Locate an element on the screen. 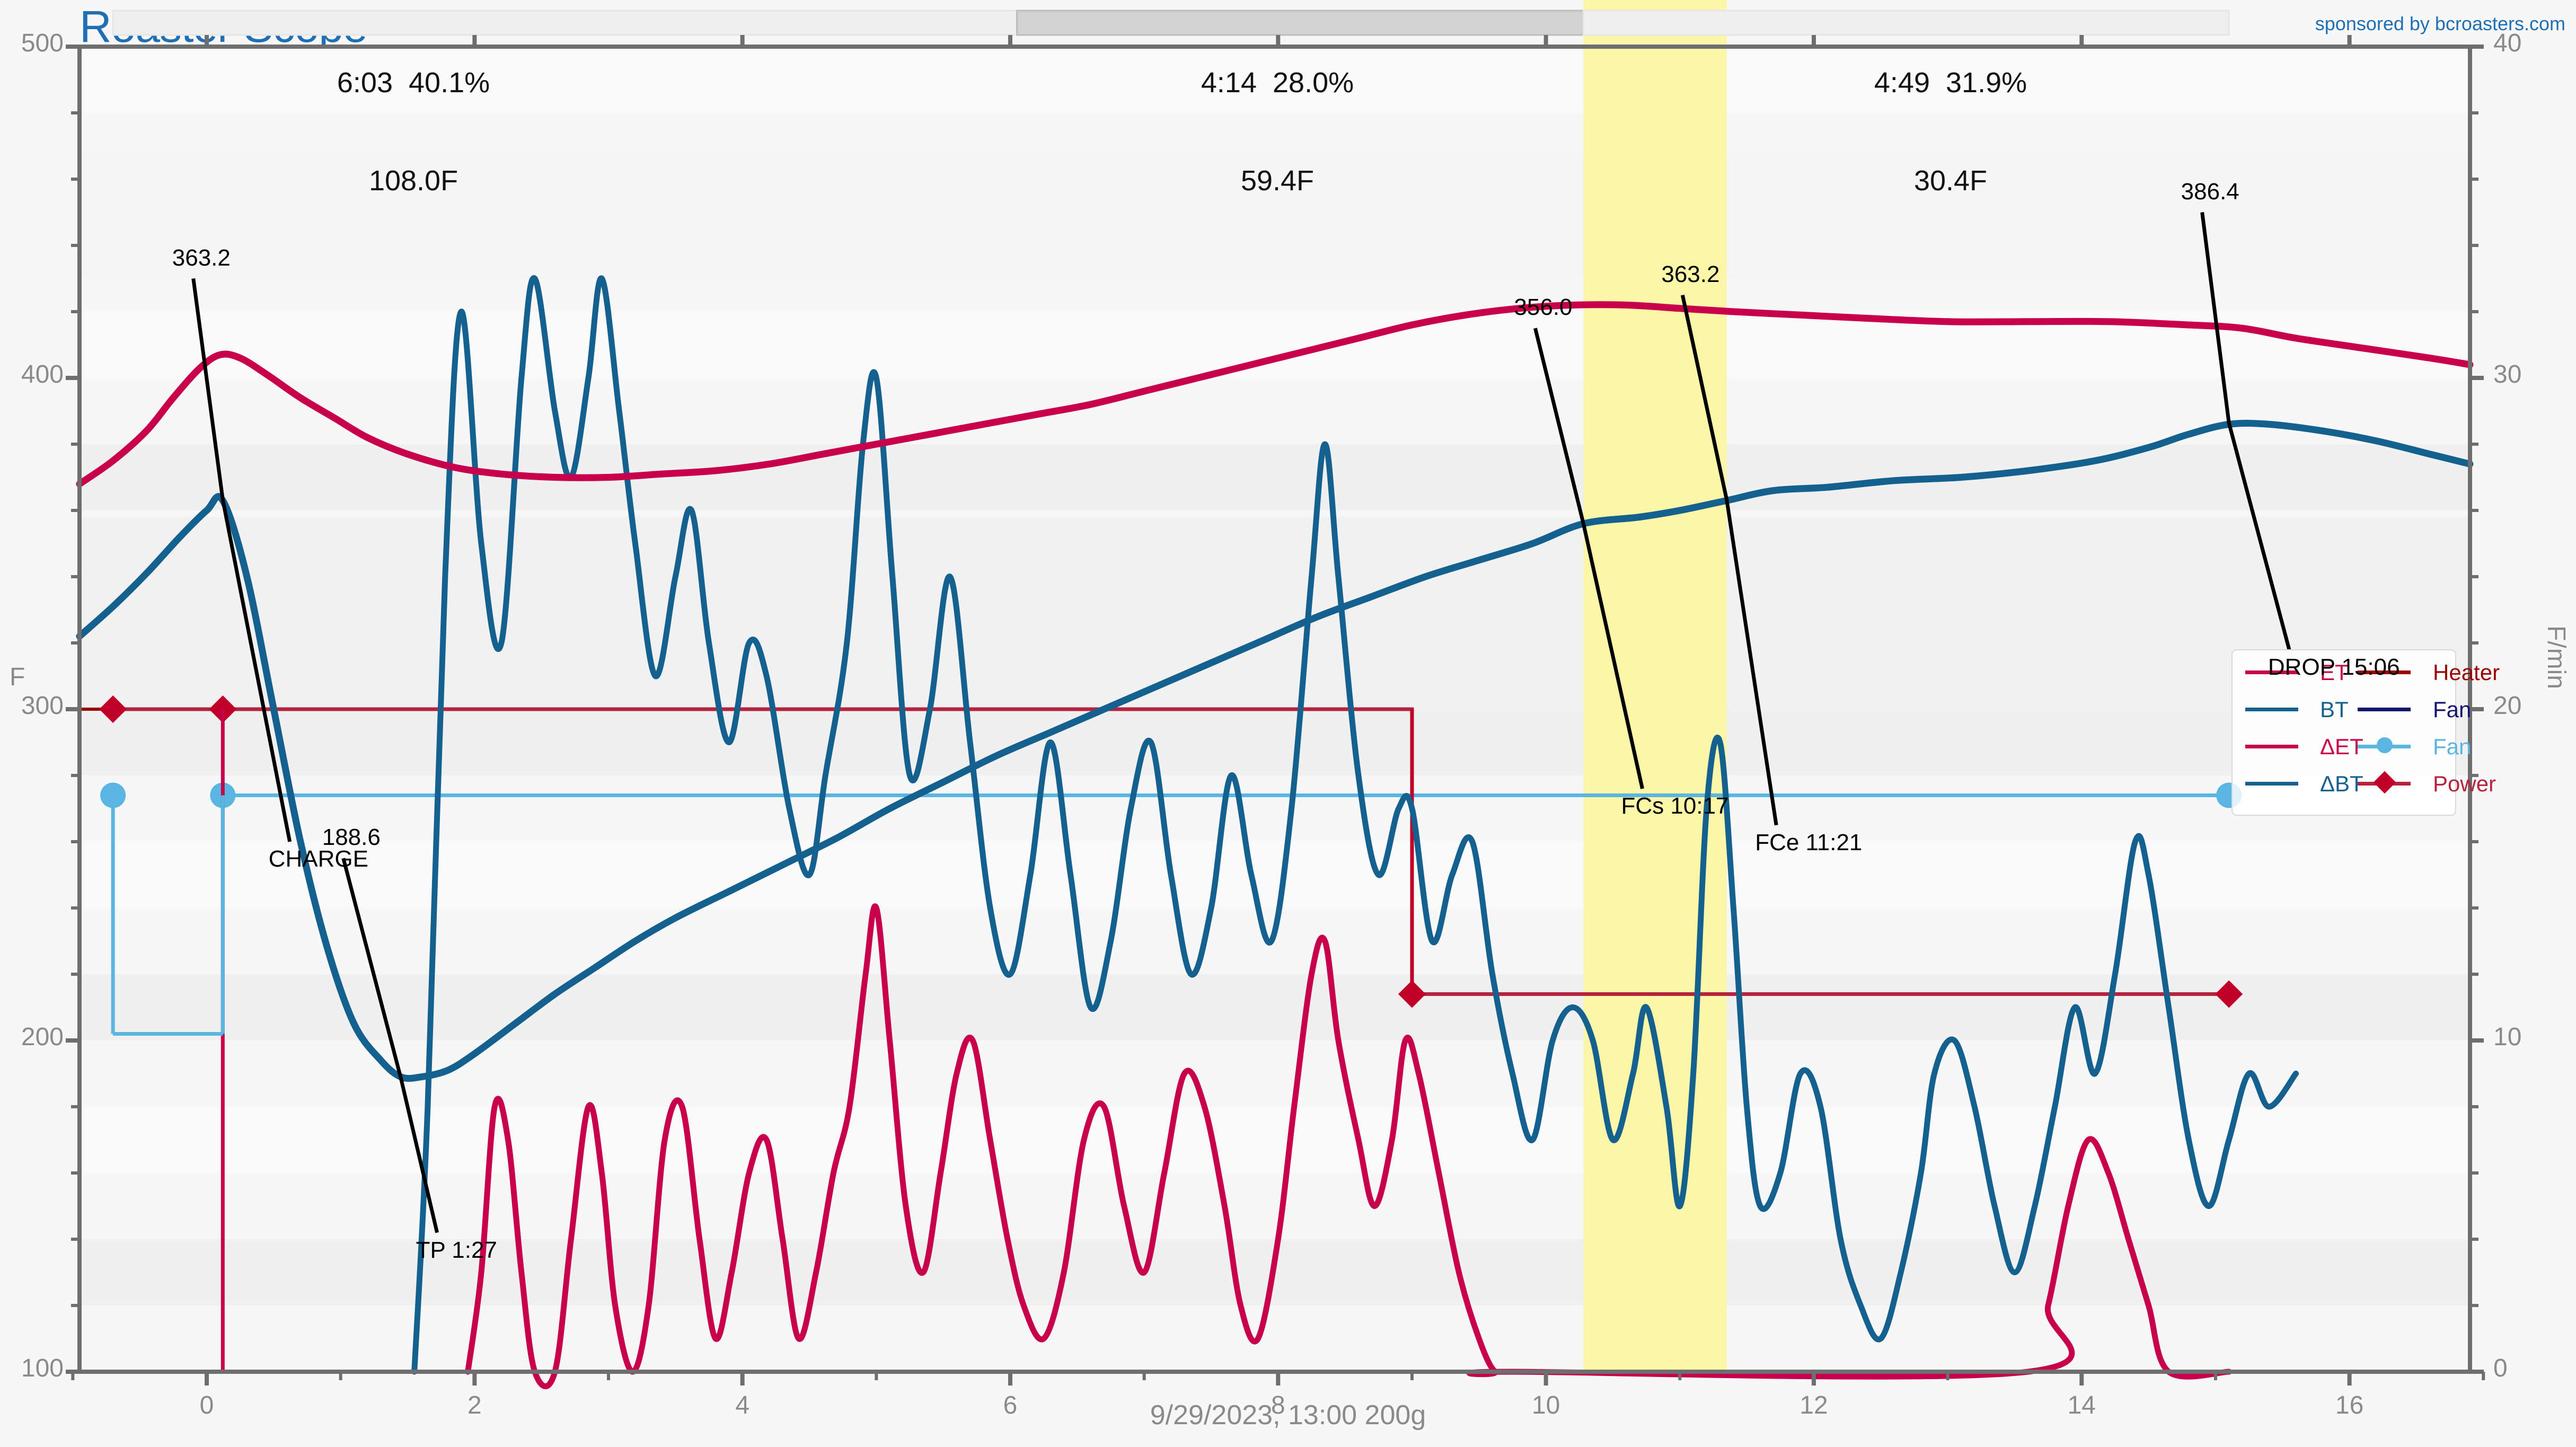 This screenshot has height=1447, width=2576. legend-label-0: ET is located at coordinates (2334, 672).